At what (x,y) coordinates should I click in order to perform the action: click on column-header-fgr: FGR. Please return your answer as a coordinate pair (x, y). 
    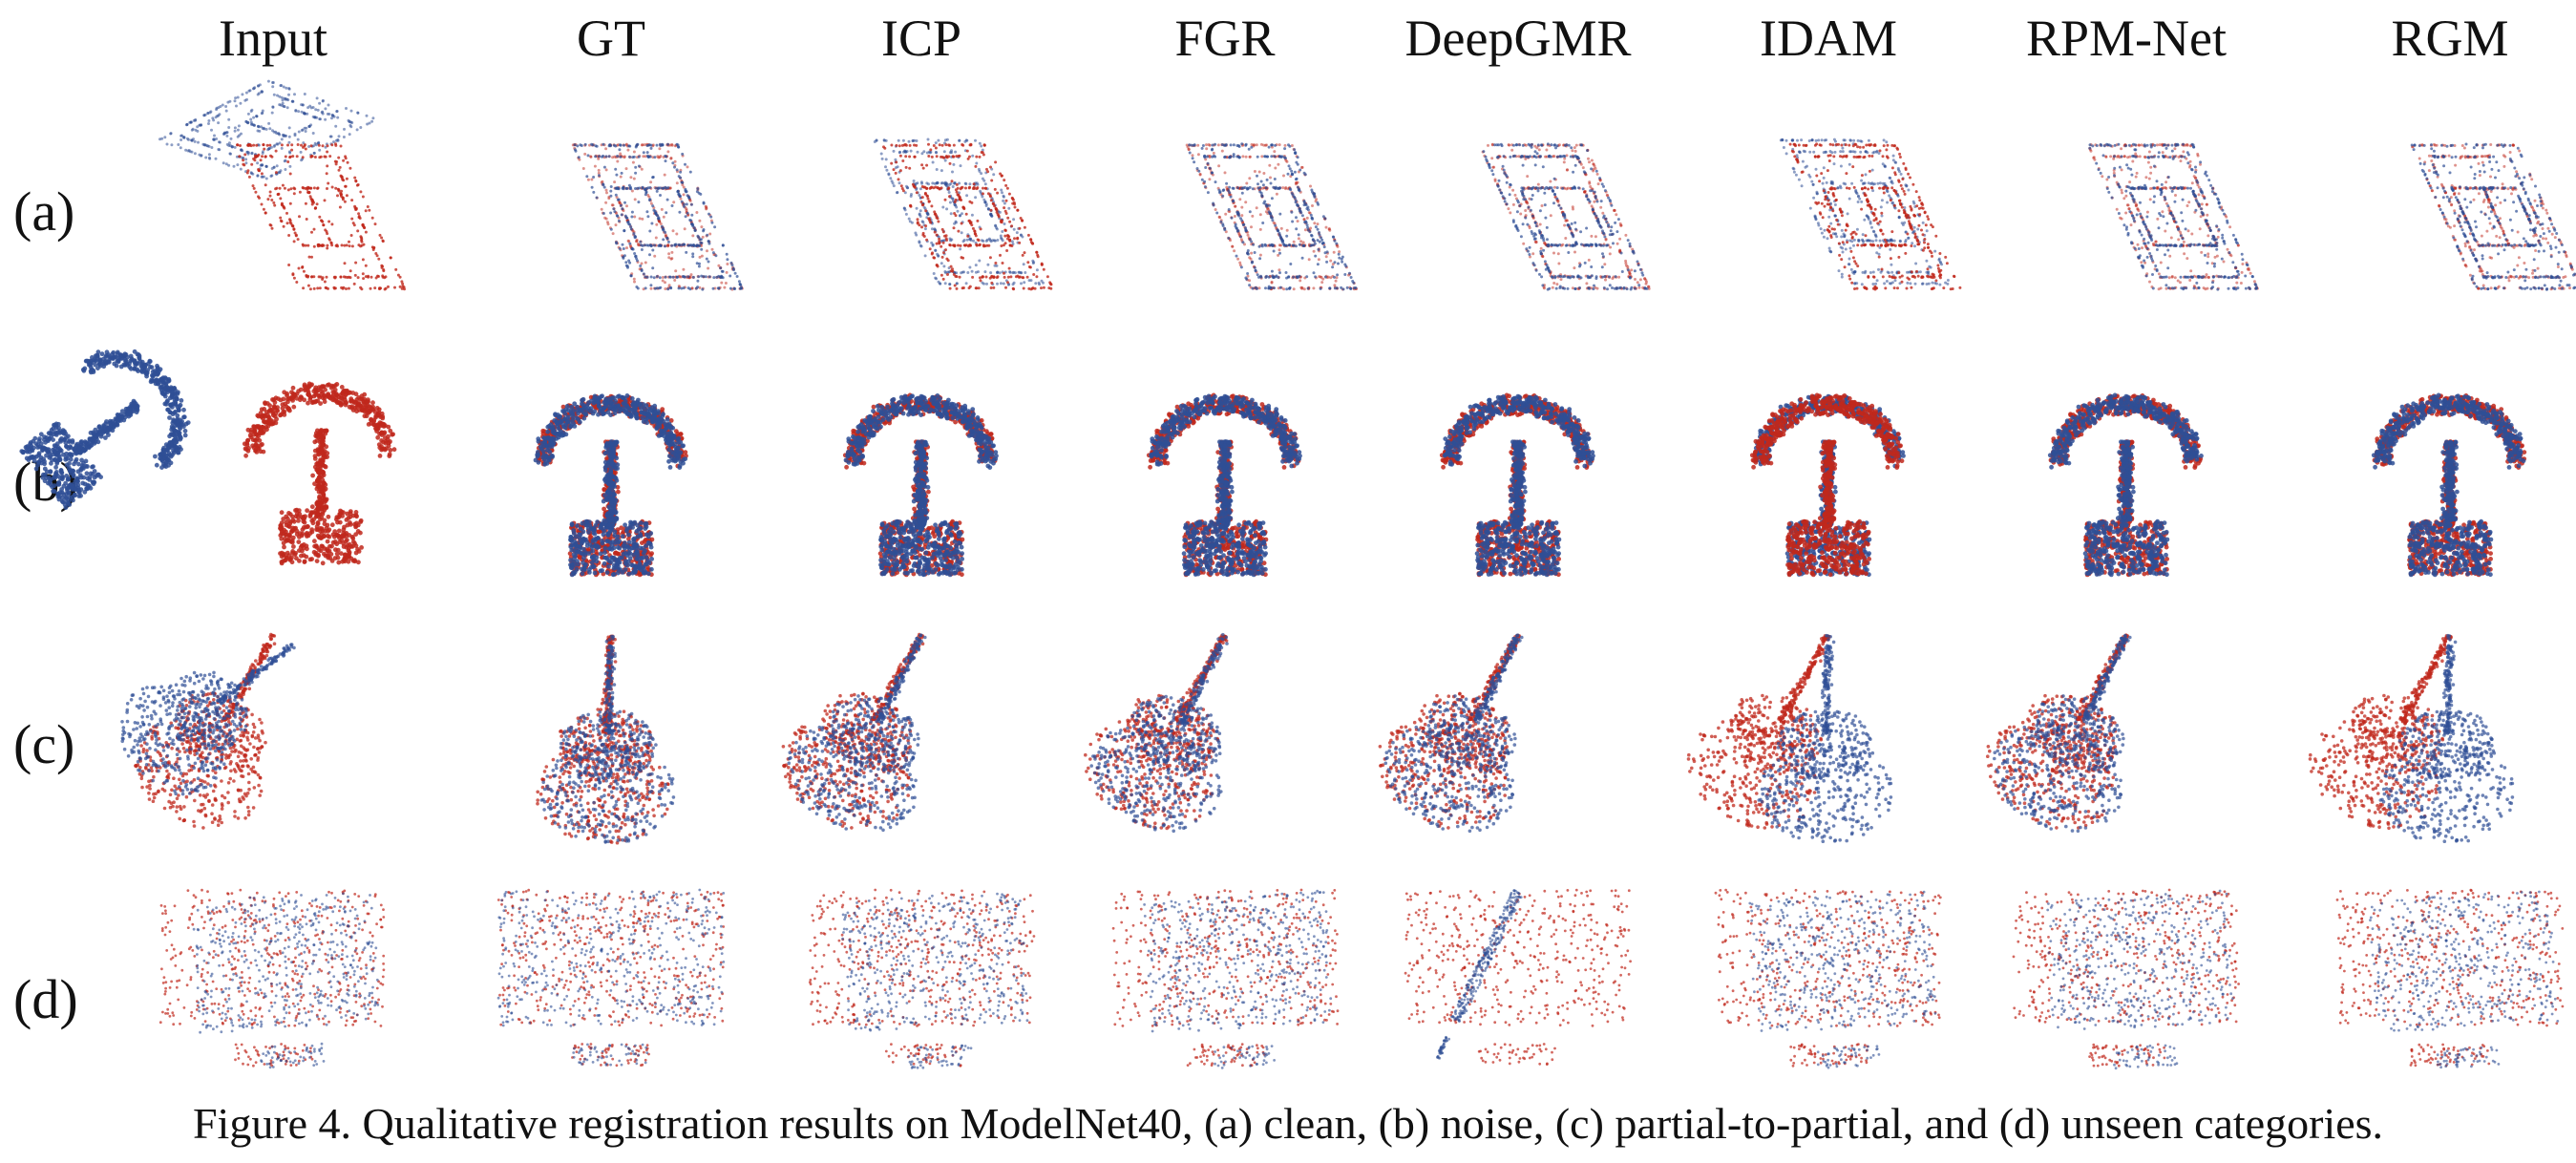
    Looking at the image, I should click on (1224, 38).